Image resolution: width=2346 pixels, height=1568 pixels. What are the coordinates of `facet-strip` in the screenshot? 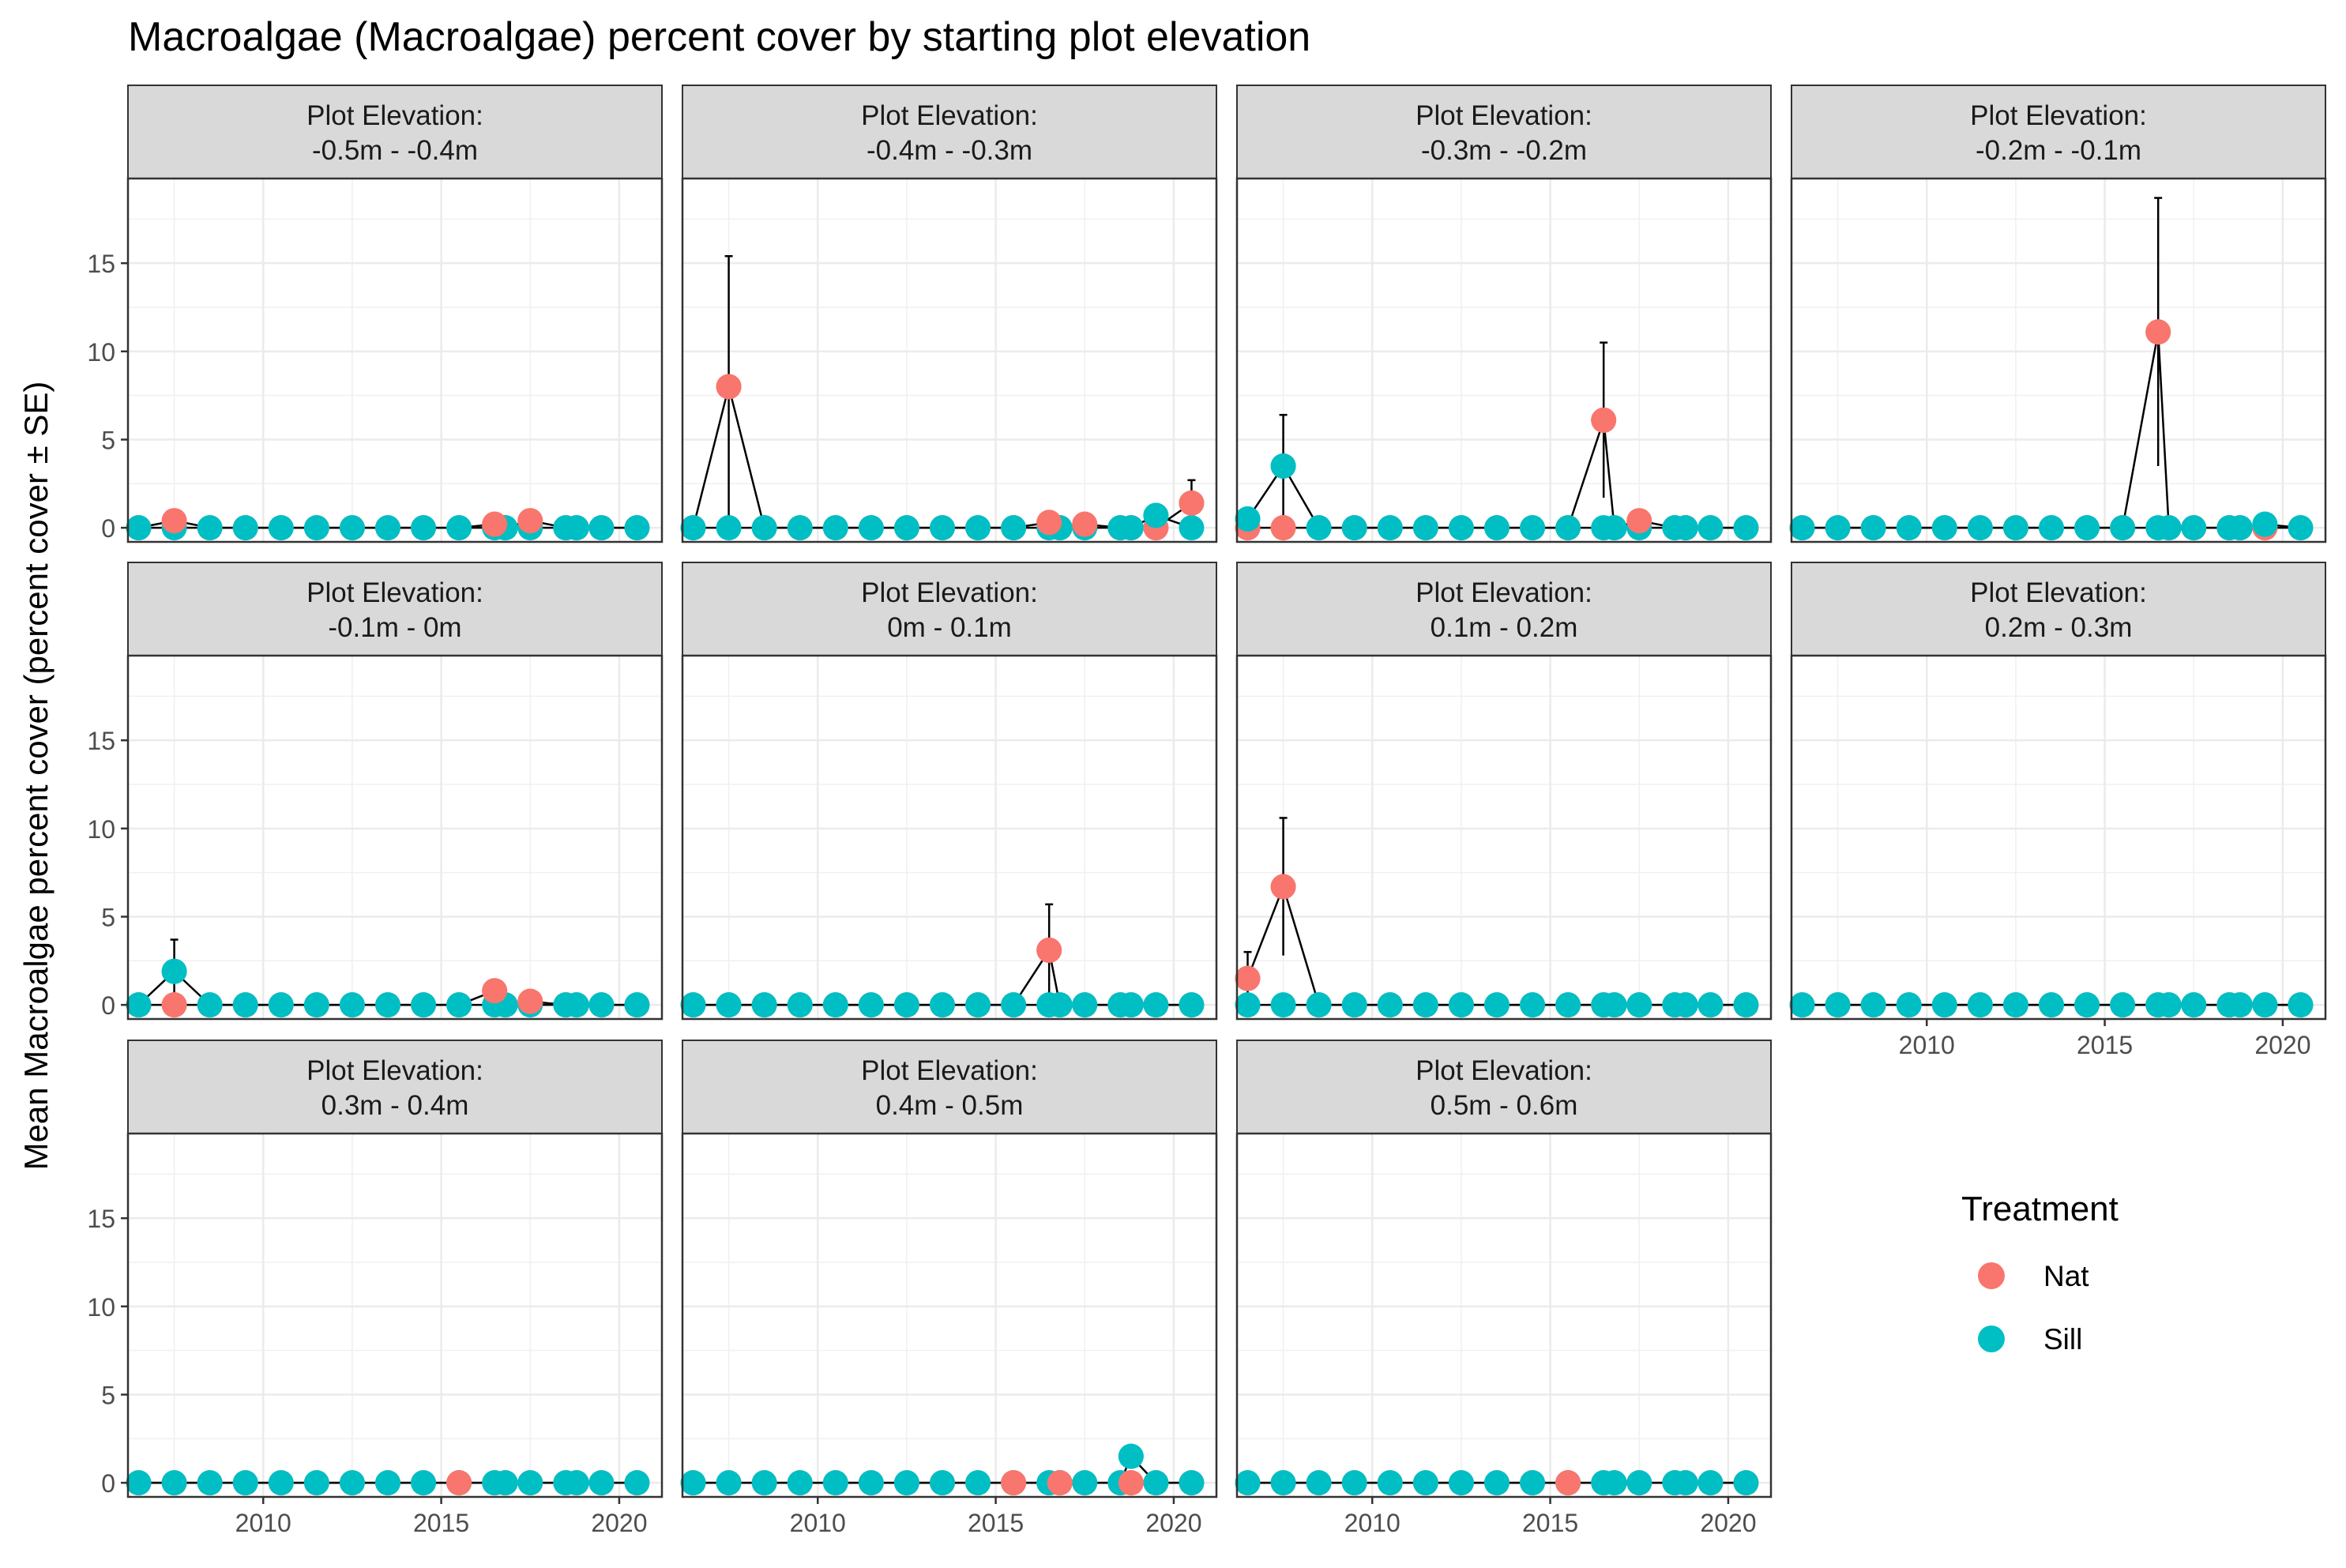 It's located at (395, 609).